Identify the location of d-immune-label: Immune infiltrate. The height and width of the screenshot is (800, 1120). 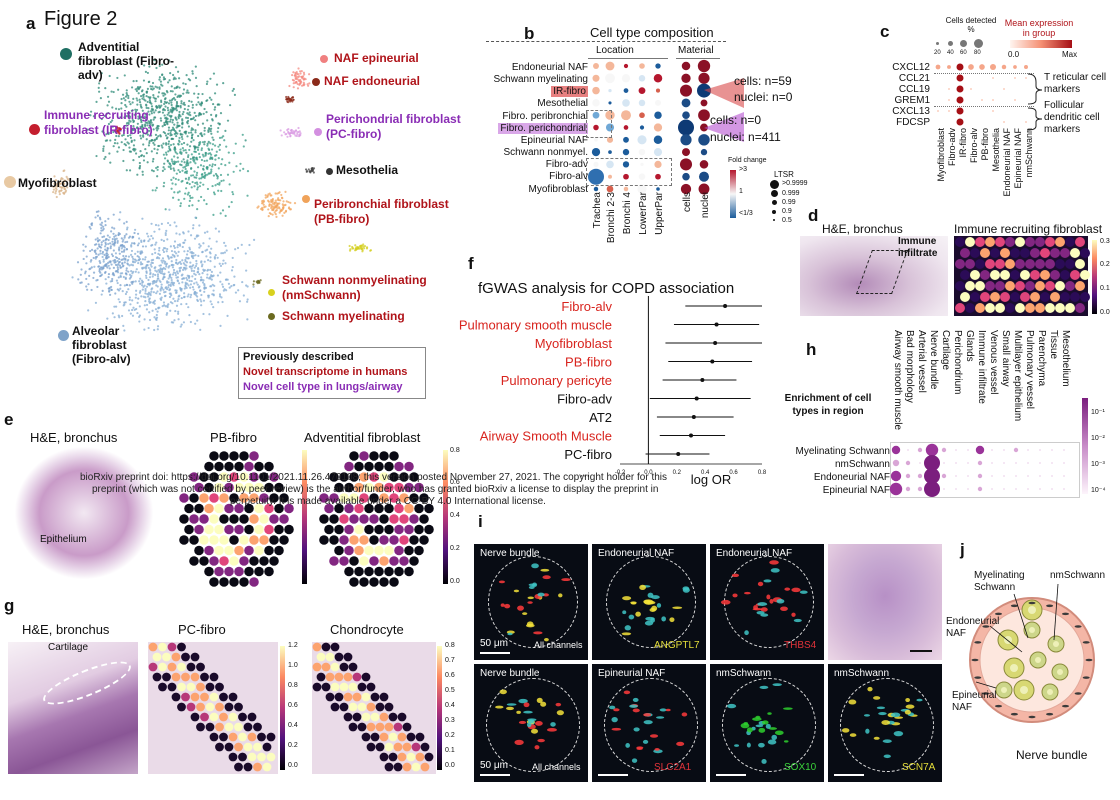
(918, 247).